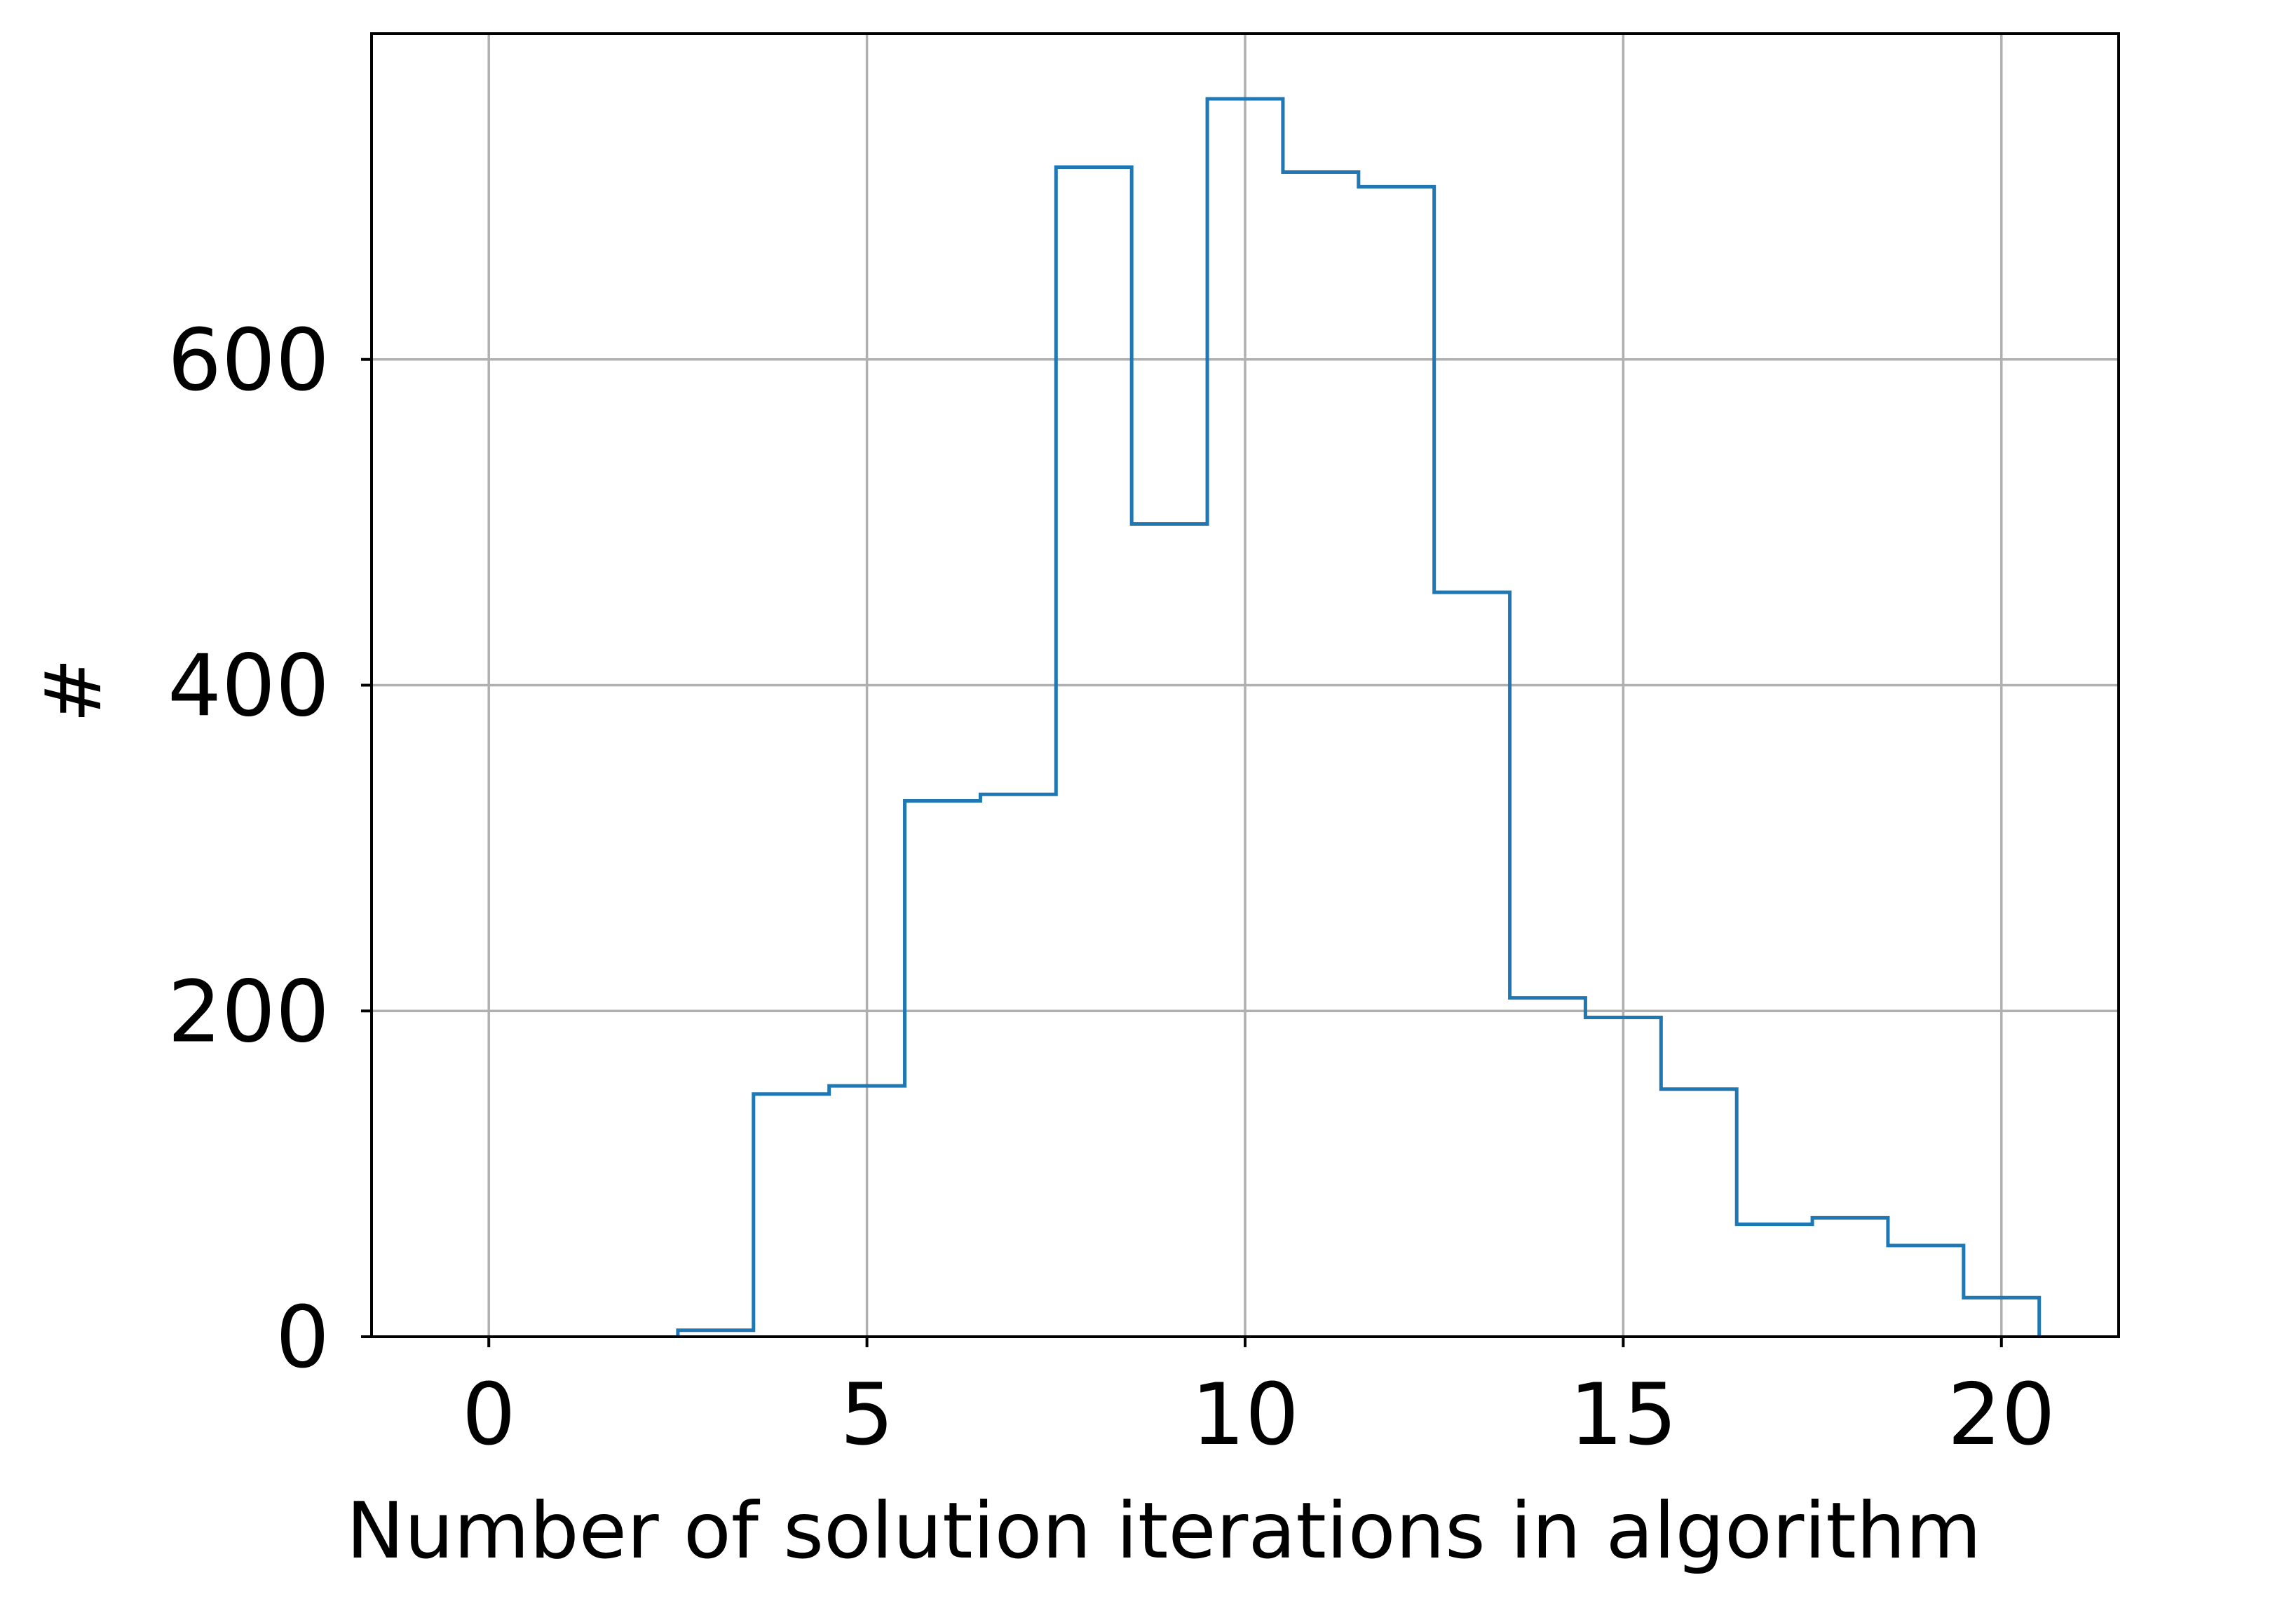  What do you see at coordinates (2002, 1414) in the screenshot?
I see `x-tick-label: 20` at bounding box center [2002, 1414].